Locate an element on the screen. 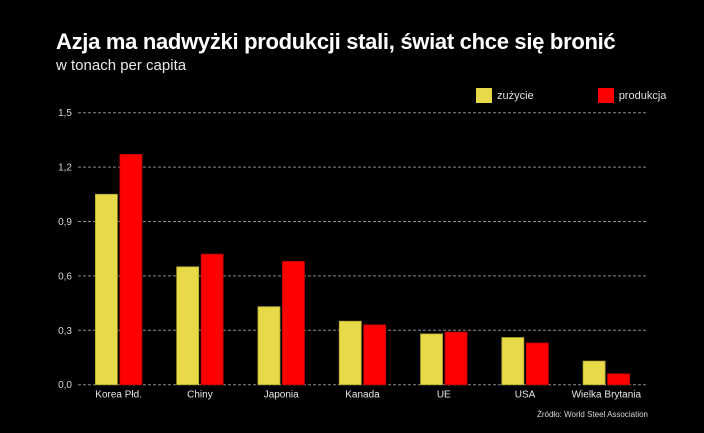 This screenshot has height=433, width=704. y-tick-label: 0,0 is located at coordinates (65, 385).